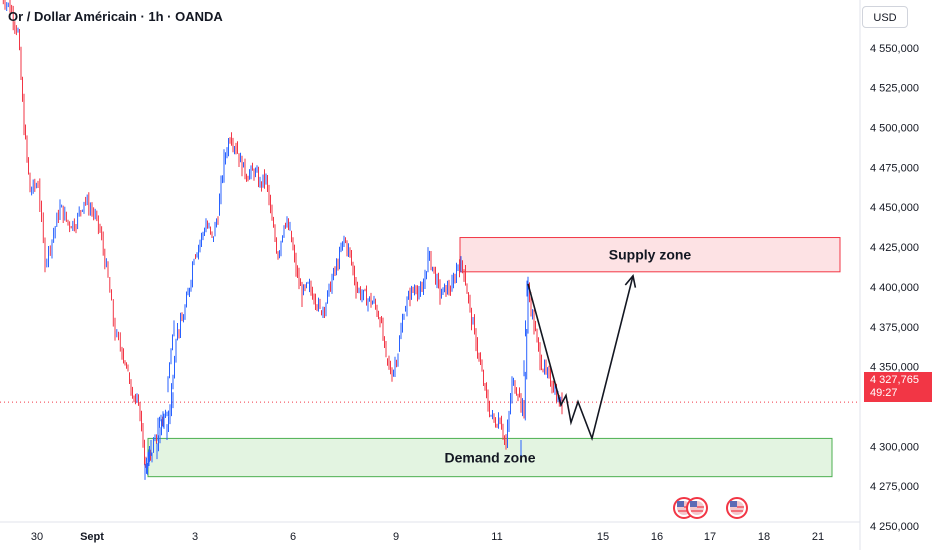  Describe the element at coordinates (195, 537) in the screenshot. I see `time-tick-label: 3` at that location.